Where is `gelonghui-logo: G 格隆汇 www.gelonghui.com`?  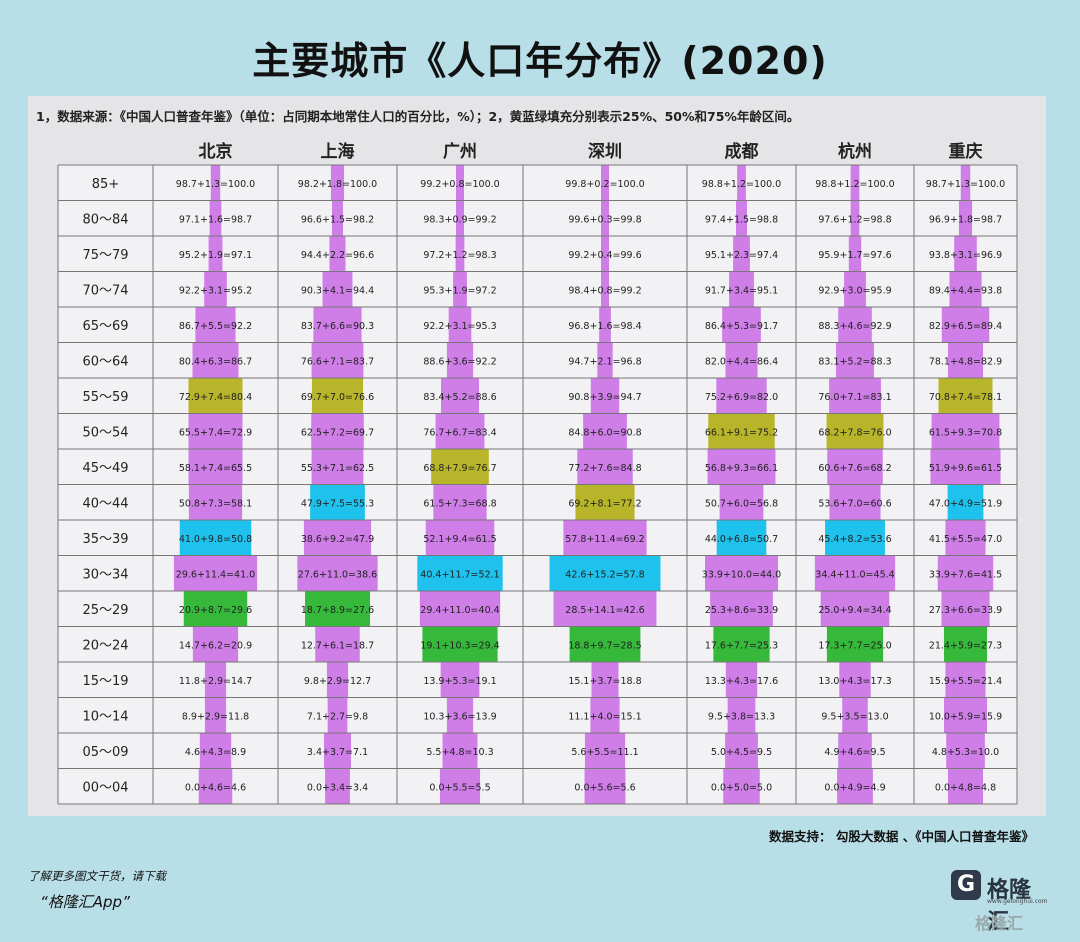
gelonghui-logo: G 格隆汇 www.gelonghui.com is located at coordinates (1001, 901).